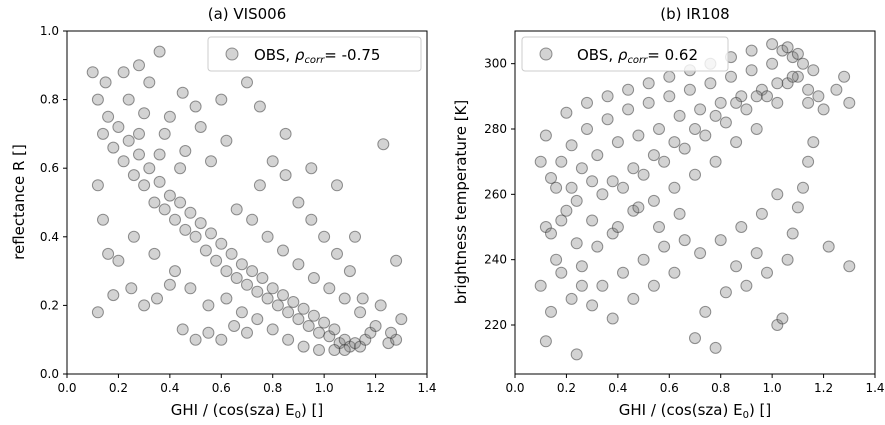 The height and width of the screenshot is (425, 885). I want to click on panel-a-title: (a) VIS006, so click(247, 14).